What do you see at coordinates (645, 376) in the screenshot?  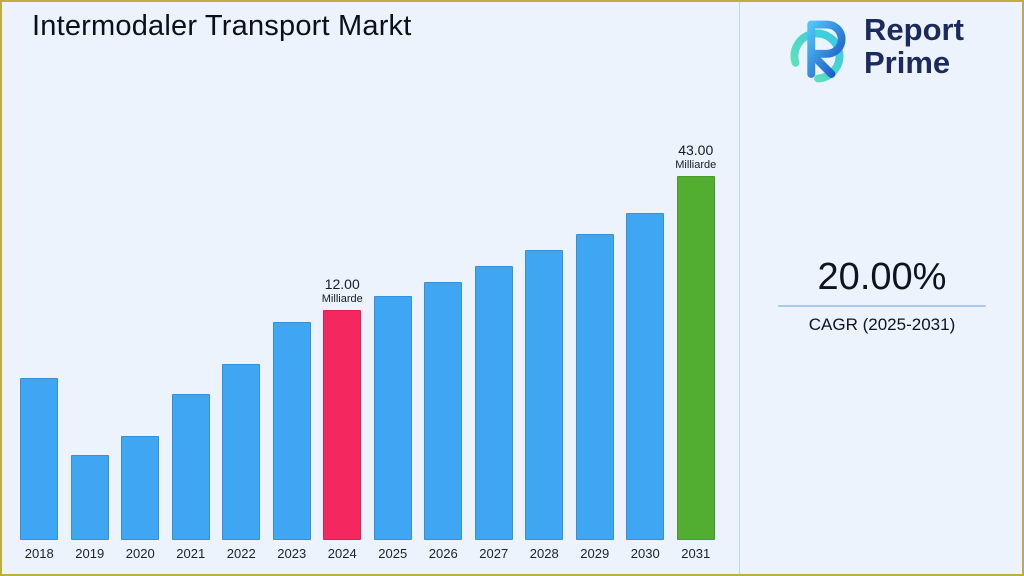 I see `bar-2030` at bounding box center [645, 376].